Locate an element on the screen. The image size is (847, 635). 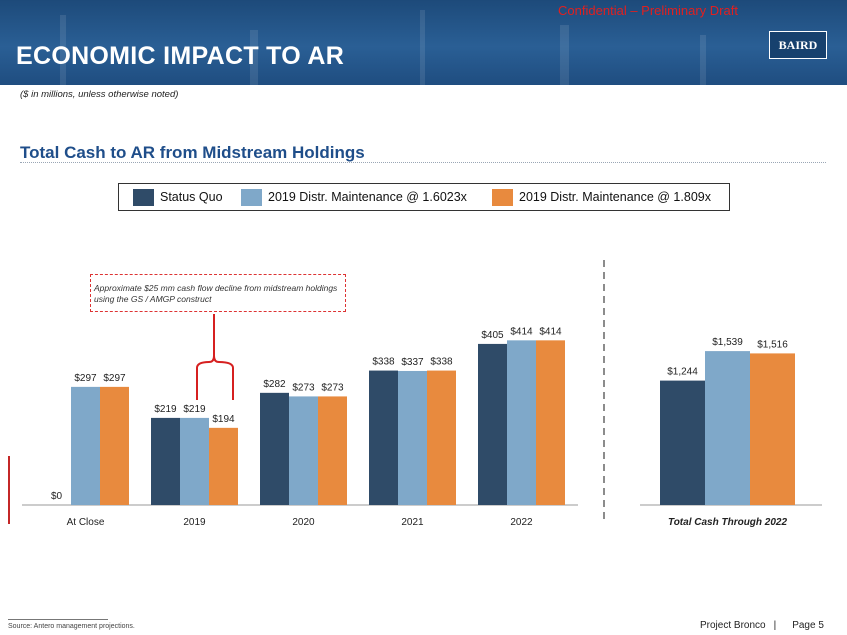
baird-logo: BAIRD is located at coordinates (798, 45).